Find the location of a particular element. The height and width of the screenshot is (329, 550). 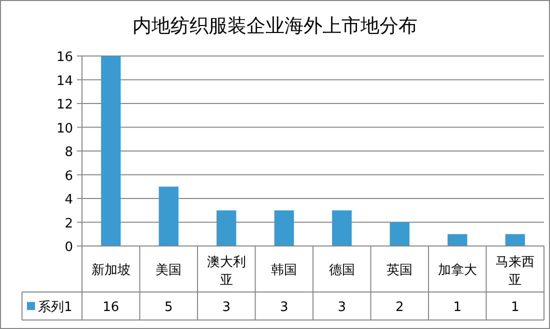

y-tick-label: 2 is located at coordinates (68, 224).